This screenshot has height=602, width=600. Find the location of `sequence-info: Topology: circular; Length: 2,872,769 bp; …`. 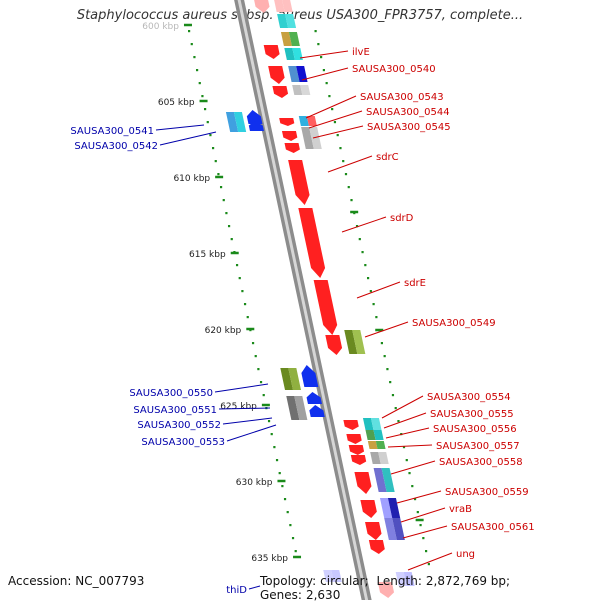

sequence-info: Topology: circular; Length: 2,872,769 bp; … is located at coordinates (430, 588).